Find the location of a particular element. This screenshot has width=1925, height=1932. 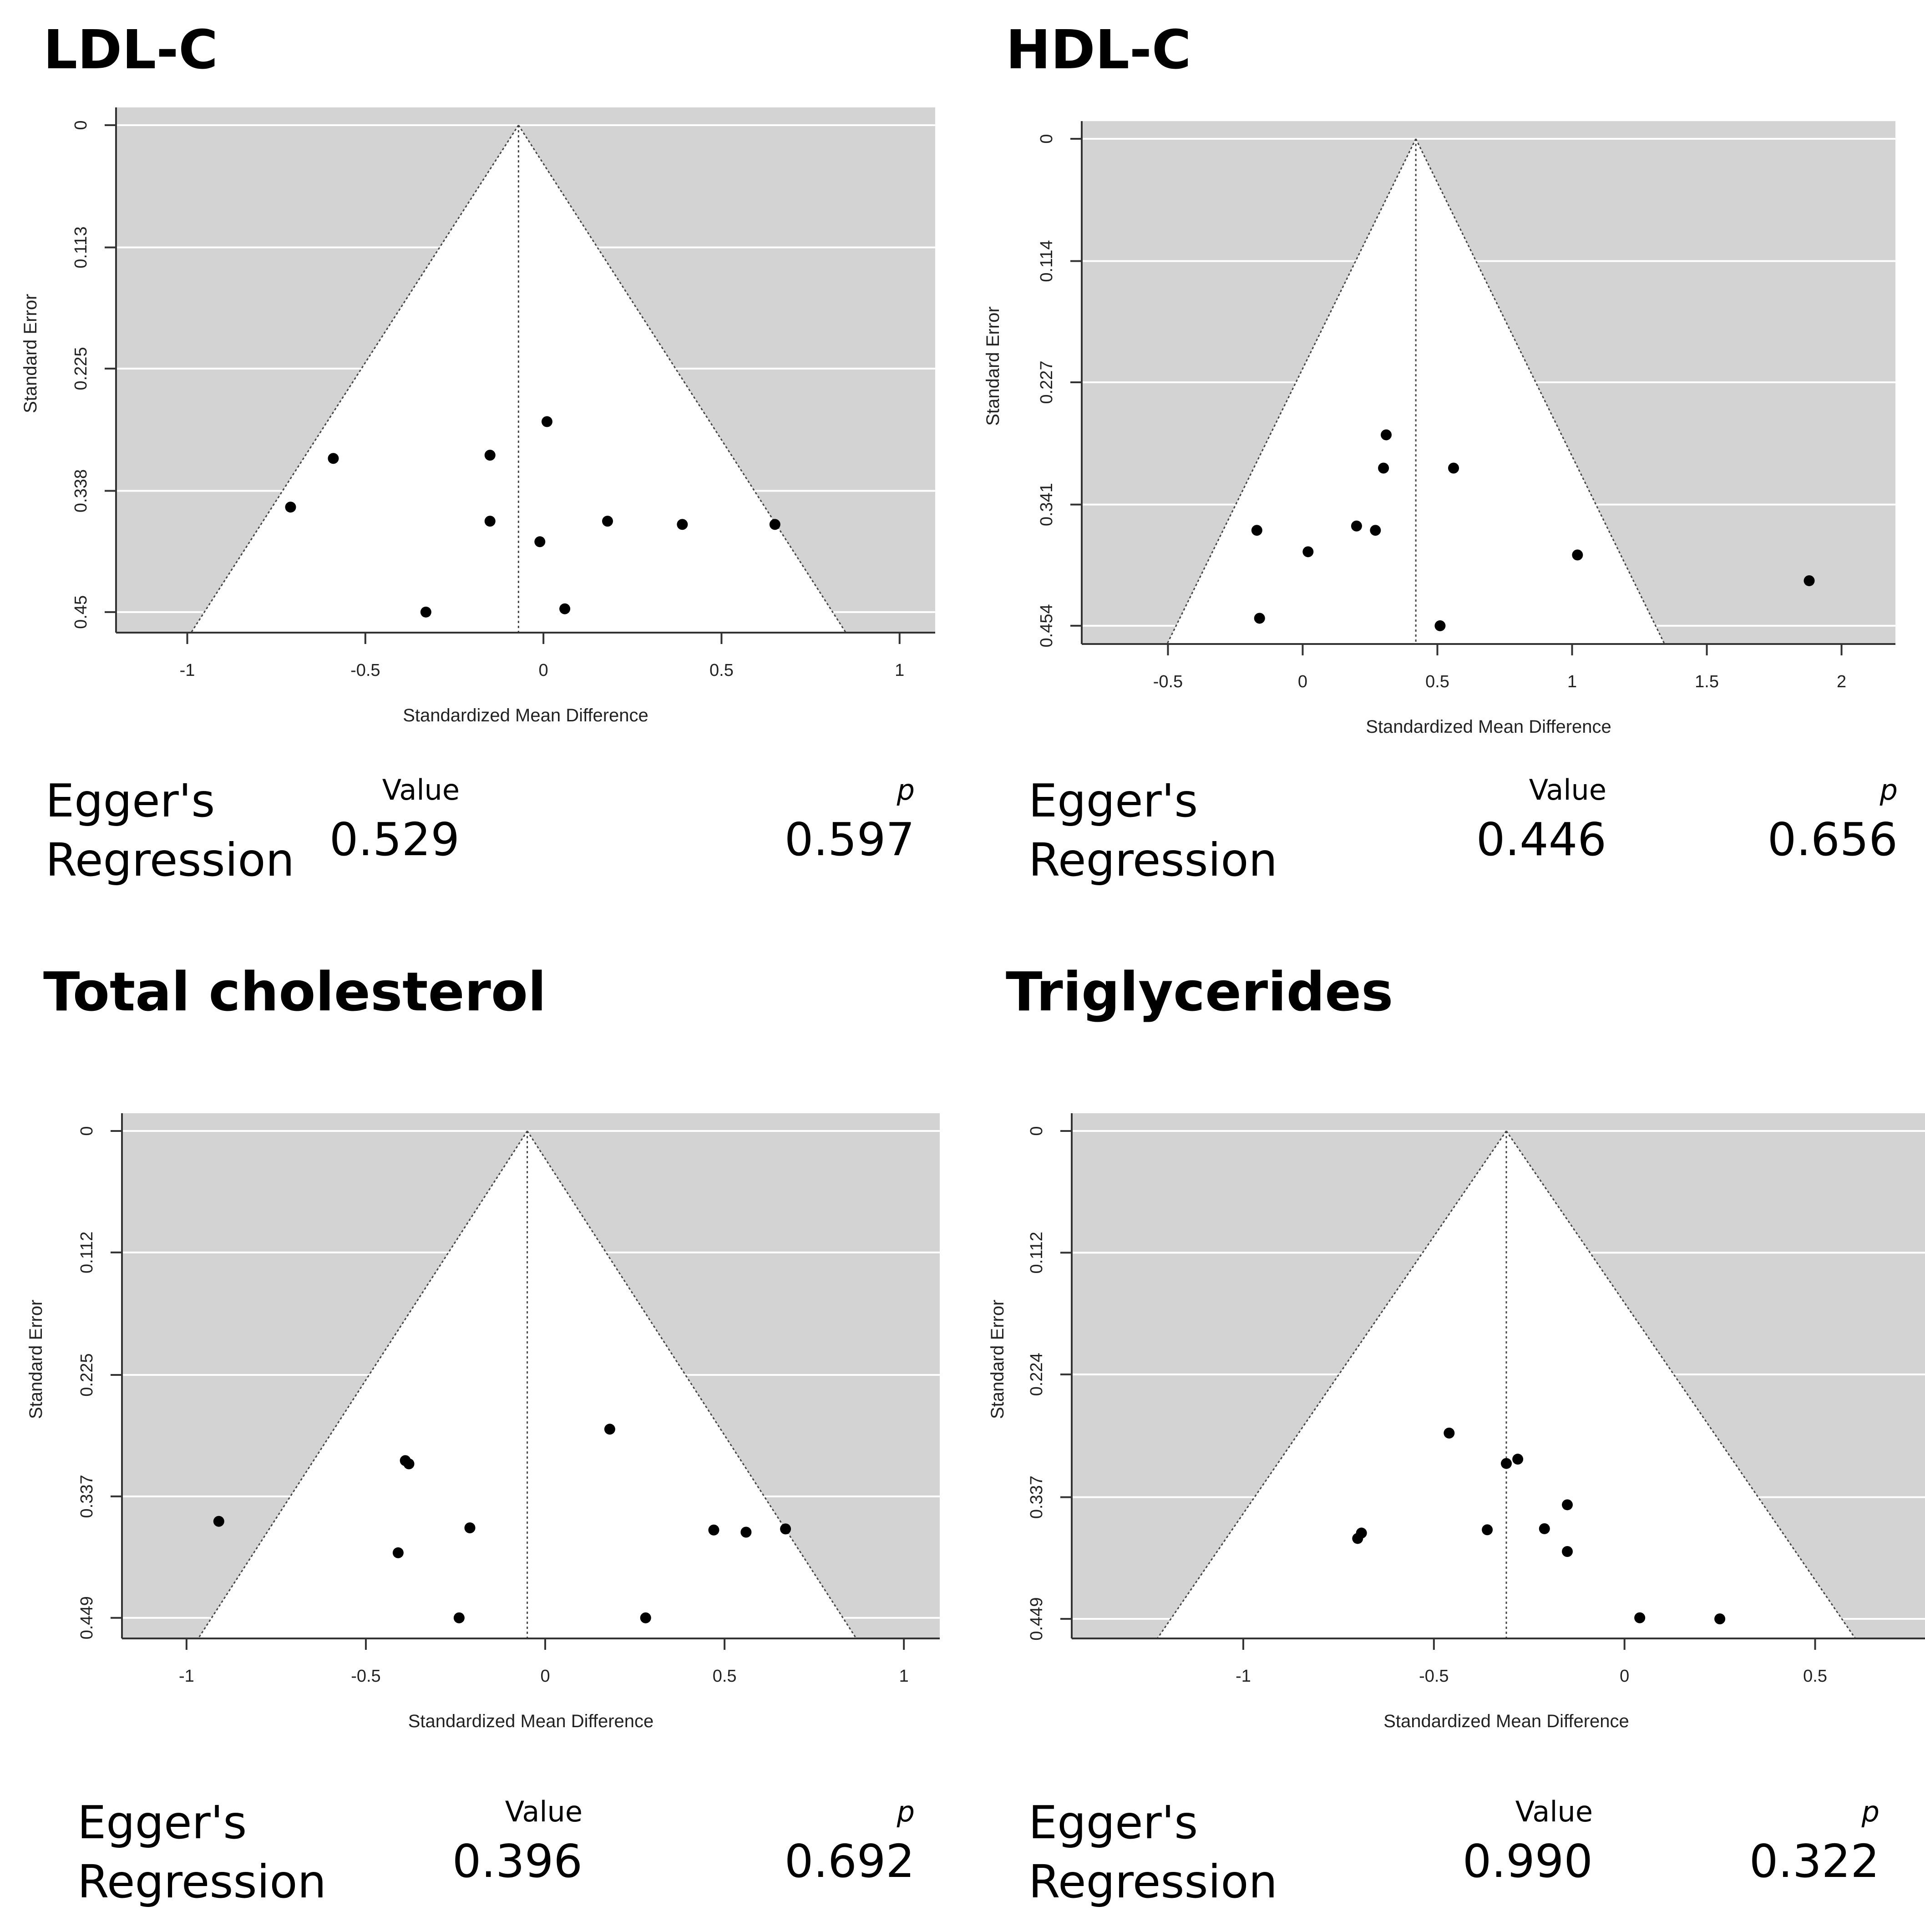

egger-value: 0.396 is located at coordinates (517, 1861).